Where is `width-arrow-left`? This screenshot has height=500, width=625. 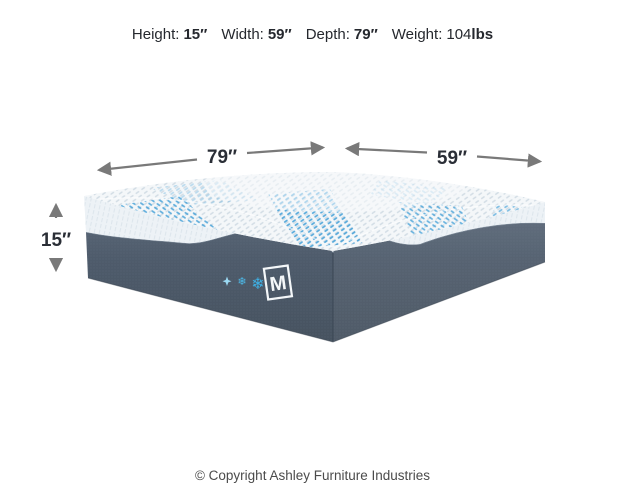
width-arrow-left is located at coordinates (386, 149).